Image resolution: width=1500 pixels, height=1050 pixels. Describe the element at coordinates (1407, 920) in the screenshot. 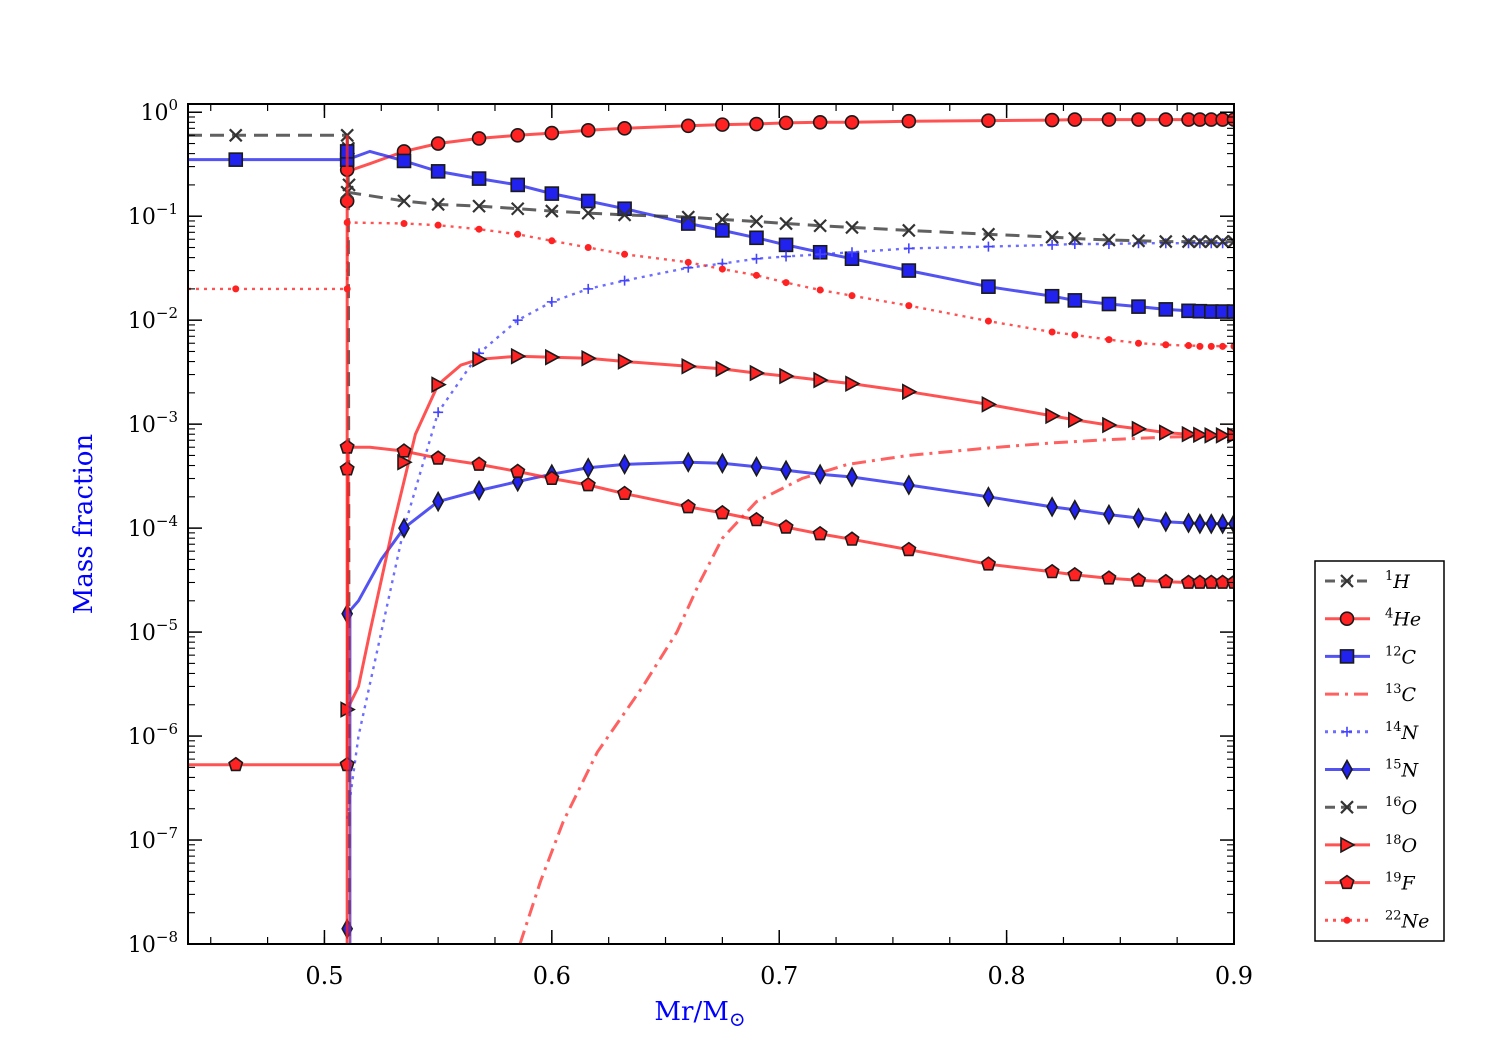

I see `legend-label: 22Ne` at that location.